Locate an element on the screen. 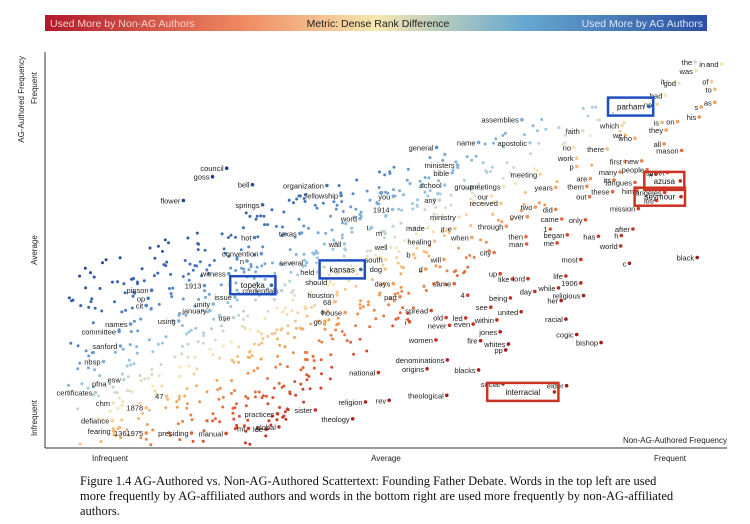  term-label: s is located at coordinates (697, 107).